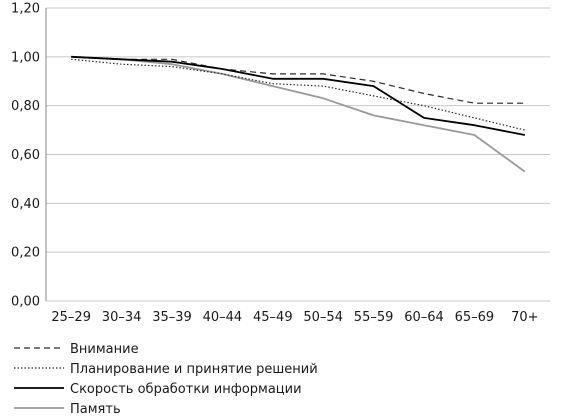 The width and height of the screenshot is (563, 420). Describe the element at coordinates (25, 155) in the screenshot. I see `y-tick-label: 0,60` at that location.